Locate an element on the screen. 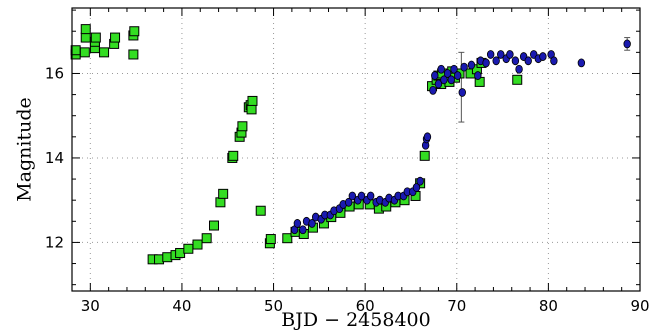  x-tick-labels: 30 40 50 60 70 80 90 is located at coordinates (365, 306).